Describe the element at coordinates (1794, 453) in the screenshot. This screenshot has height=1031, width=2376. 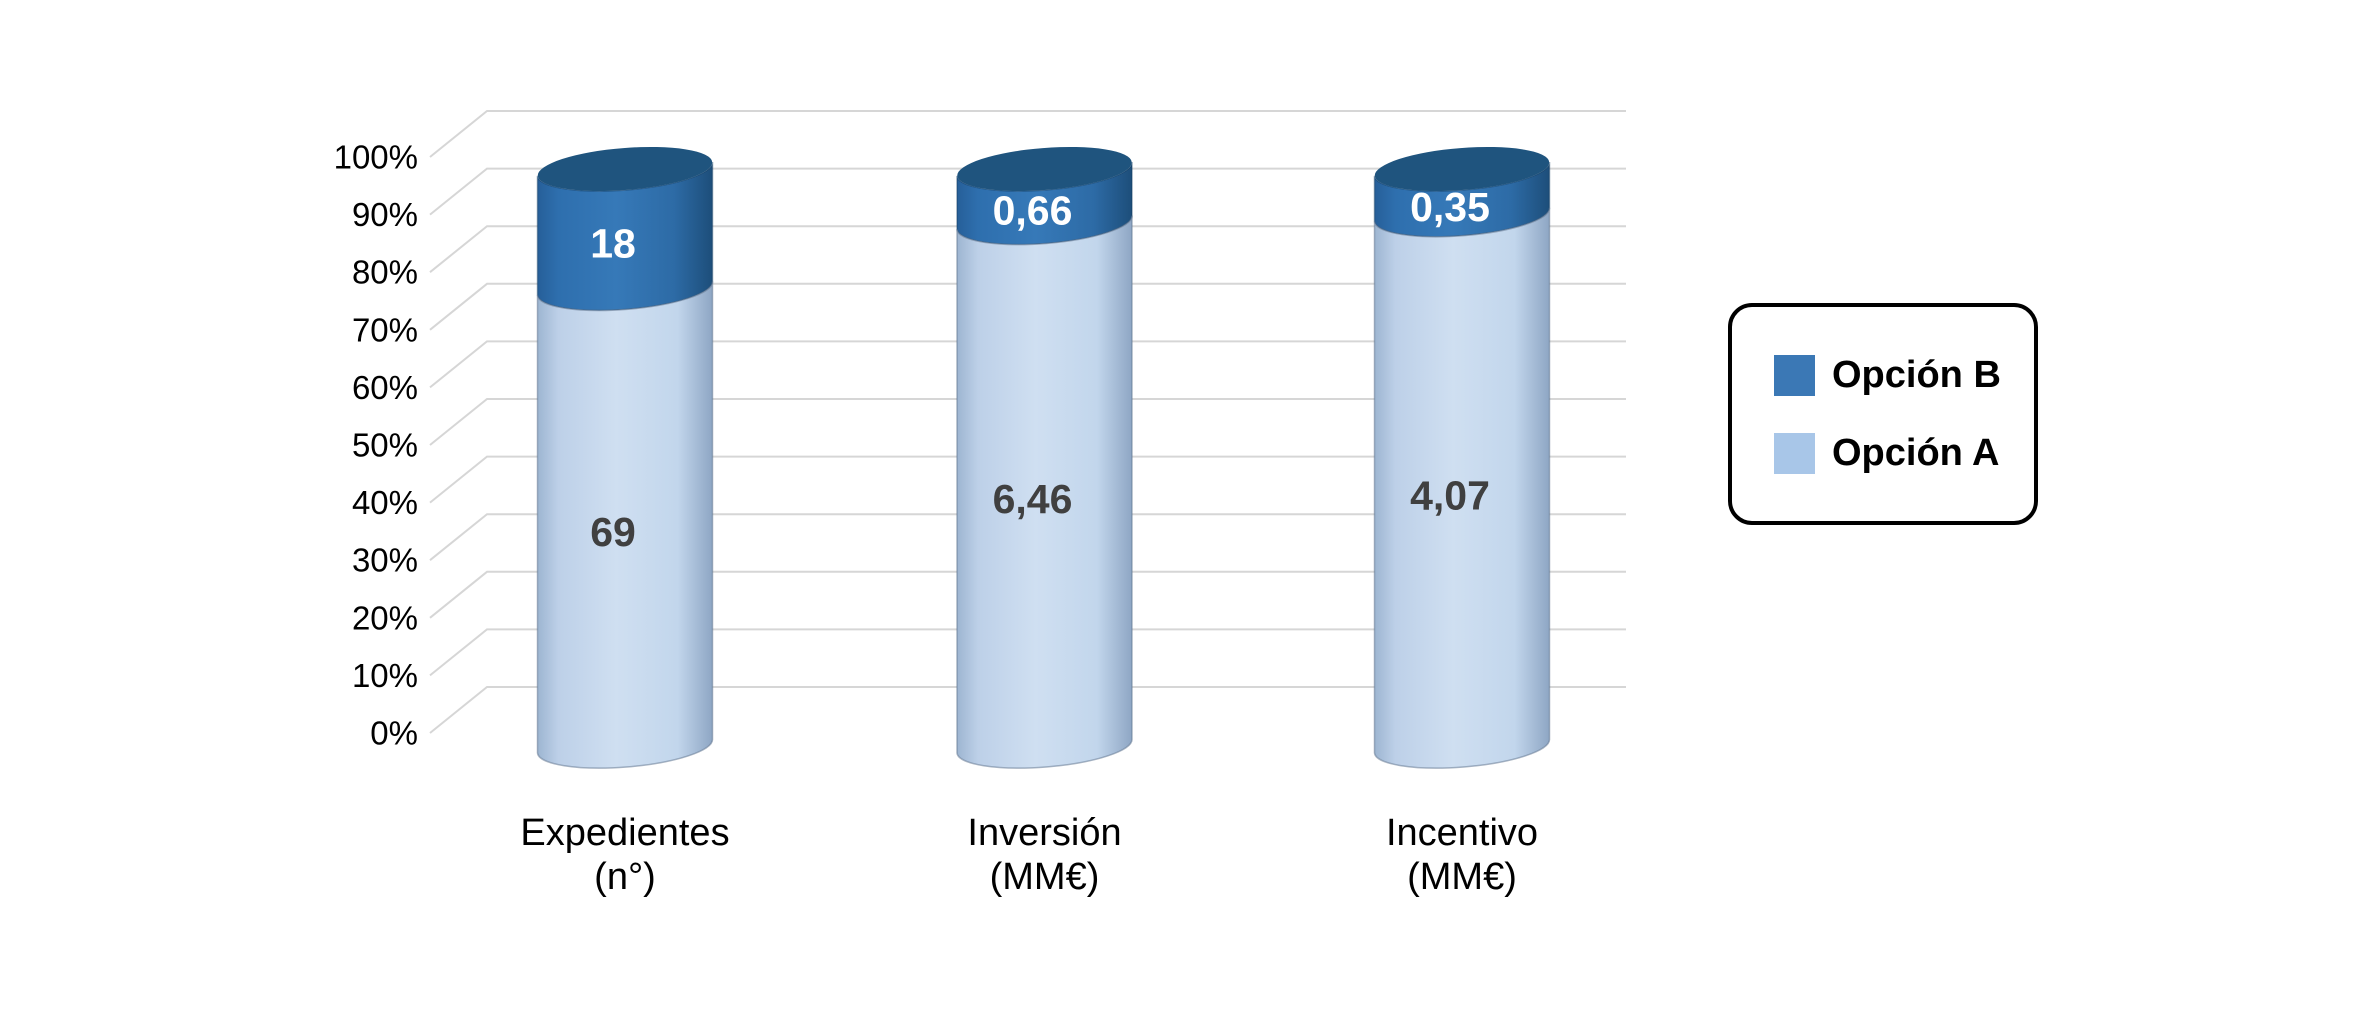
I see `legend-swatch-opcion-a-icon` at that location.